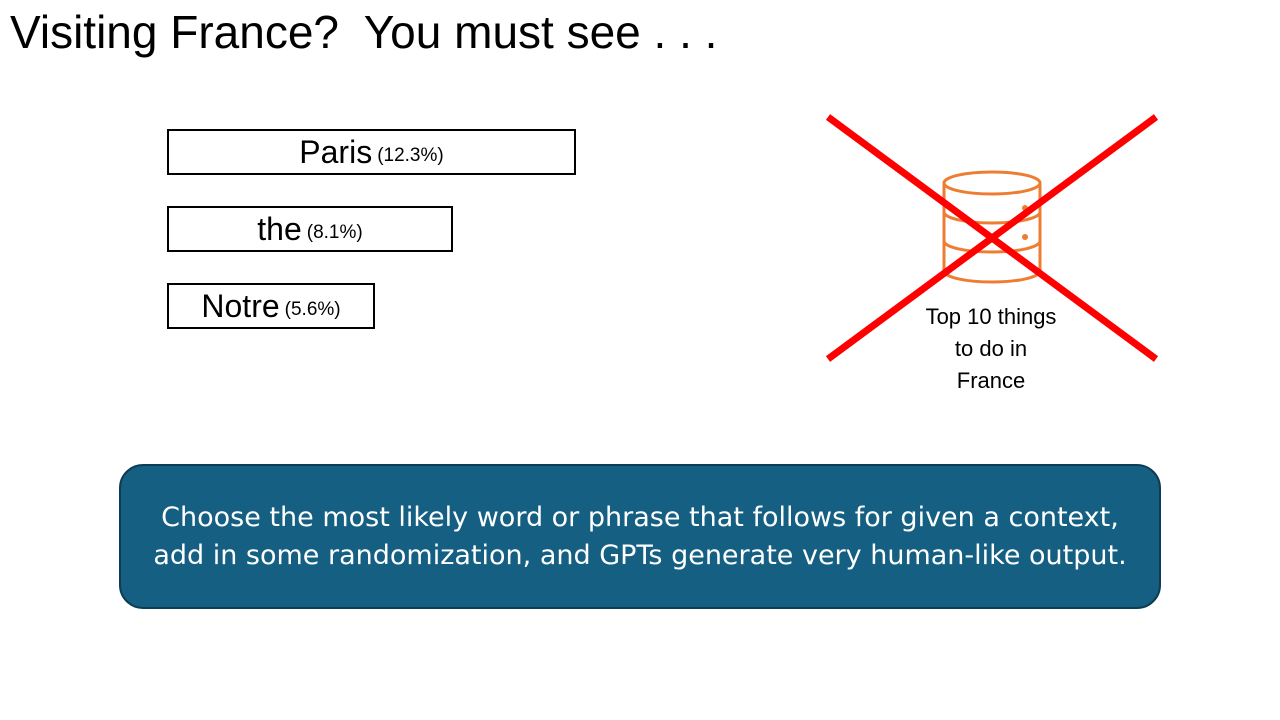  What do you see at coordinates (410, 155) in the screenshot?
I see `token-probability: (12.3%)` at bounding box center [410, 155].